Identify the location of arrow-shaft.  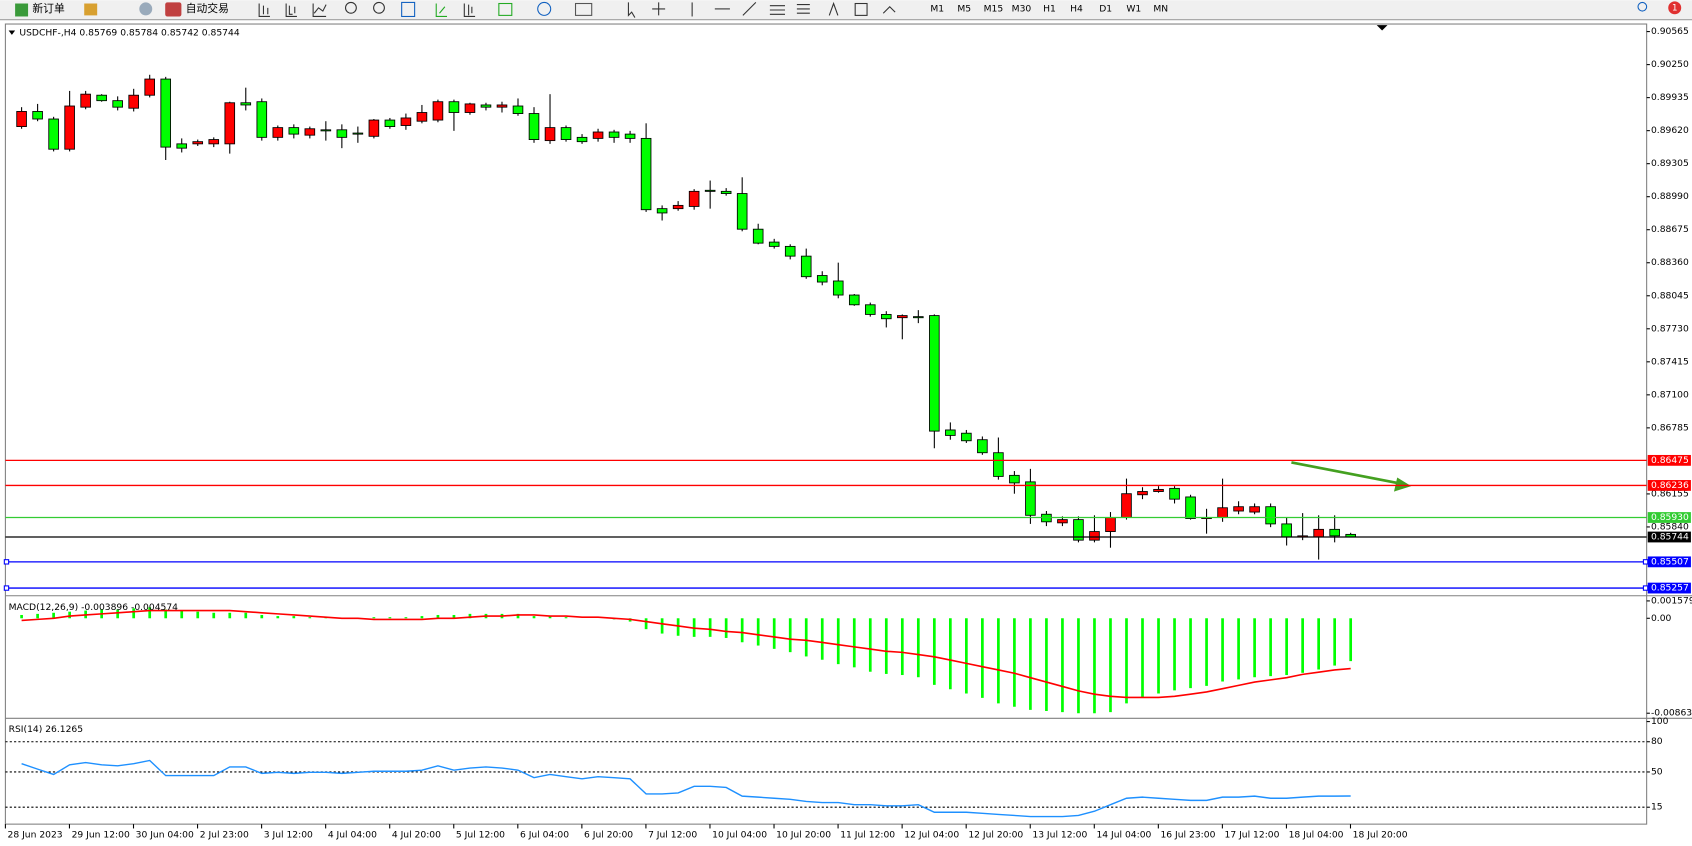
(1344, 473).